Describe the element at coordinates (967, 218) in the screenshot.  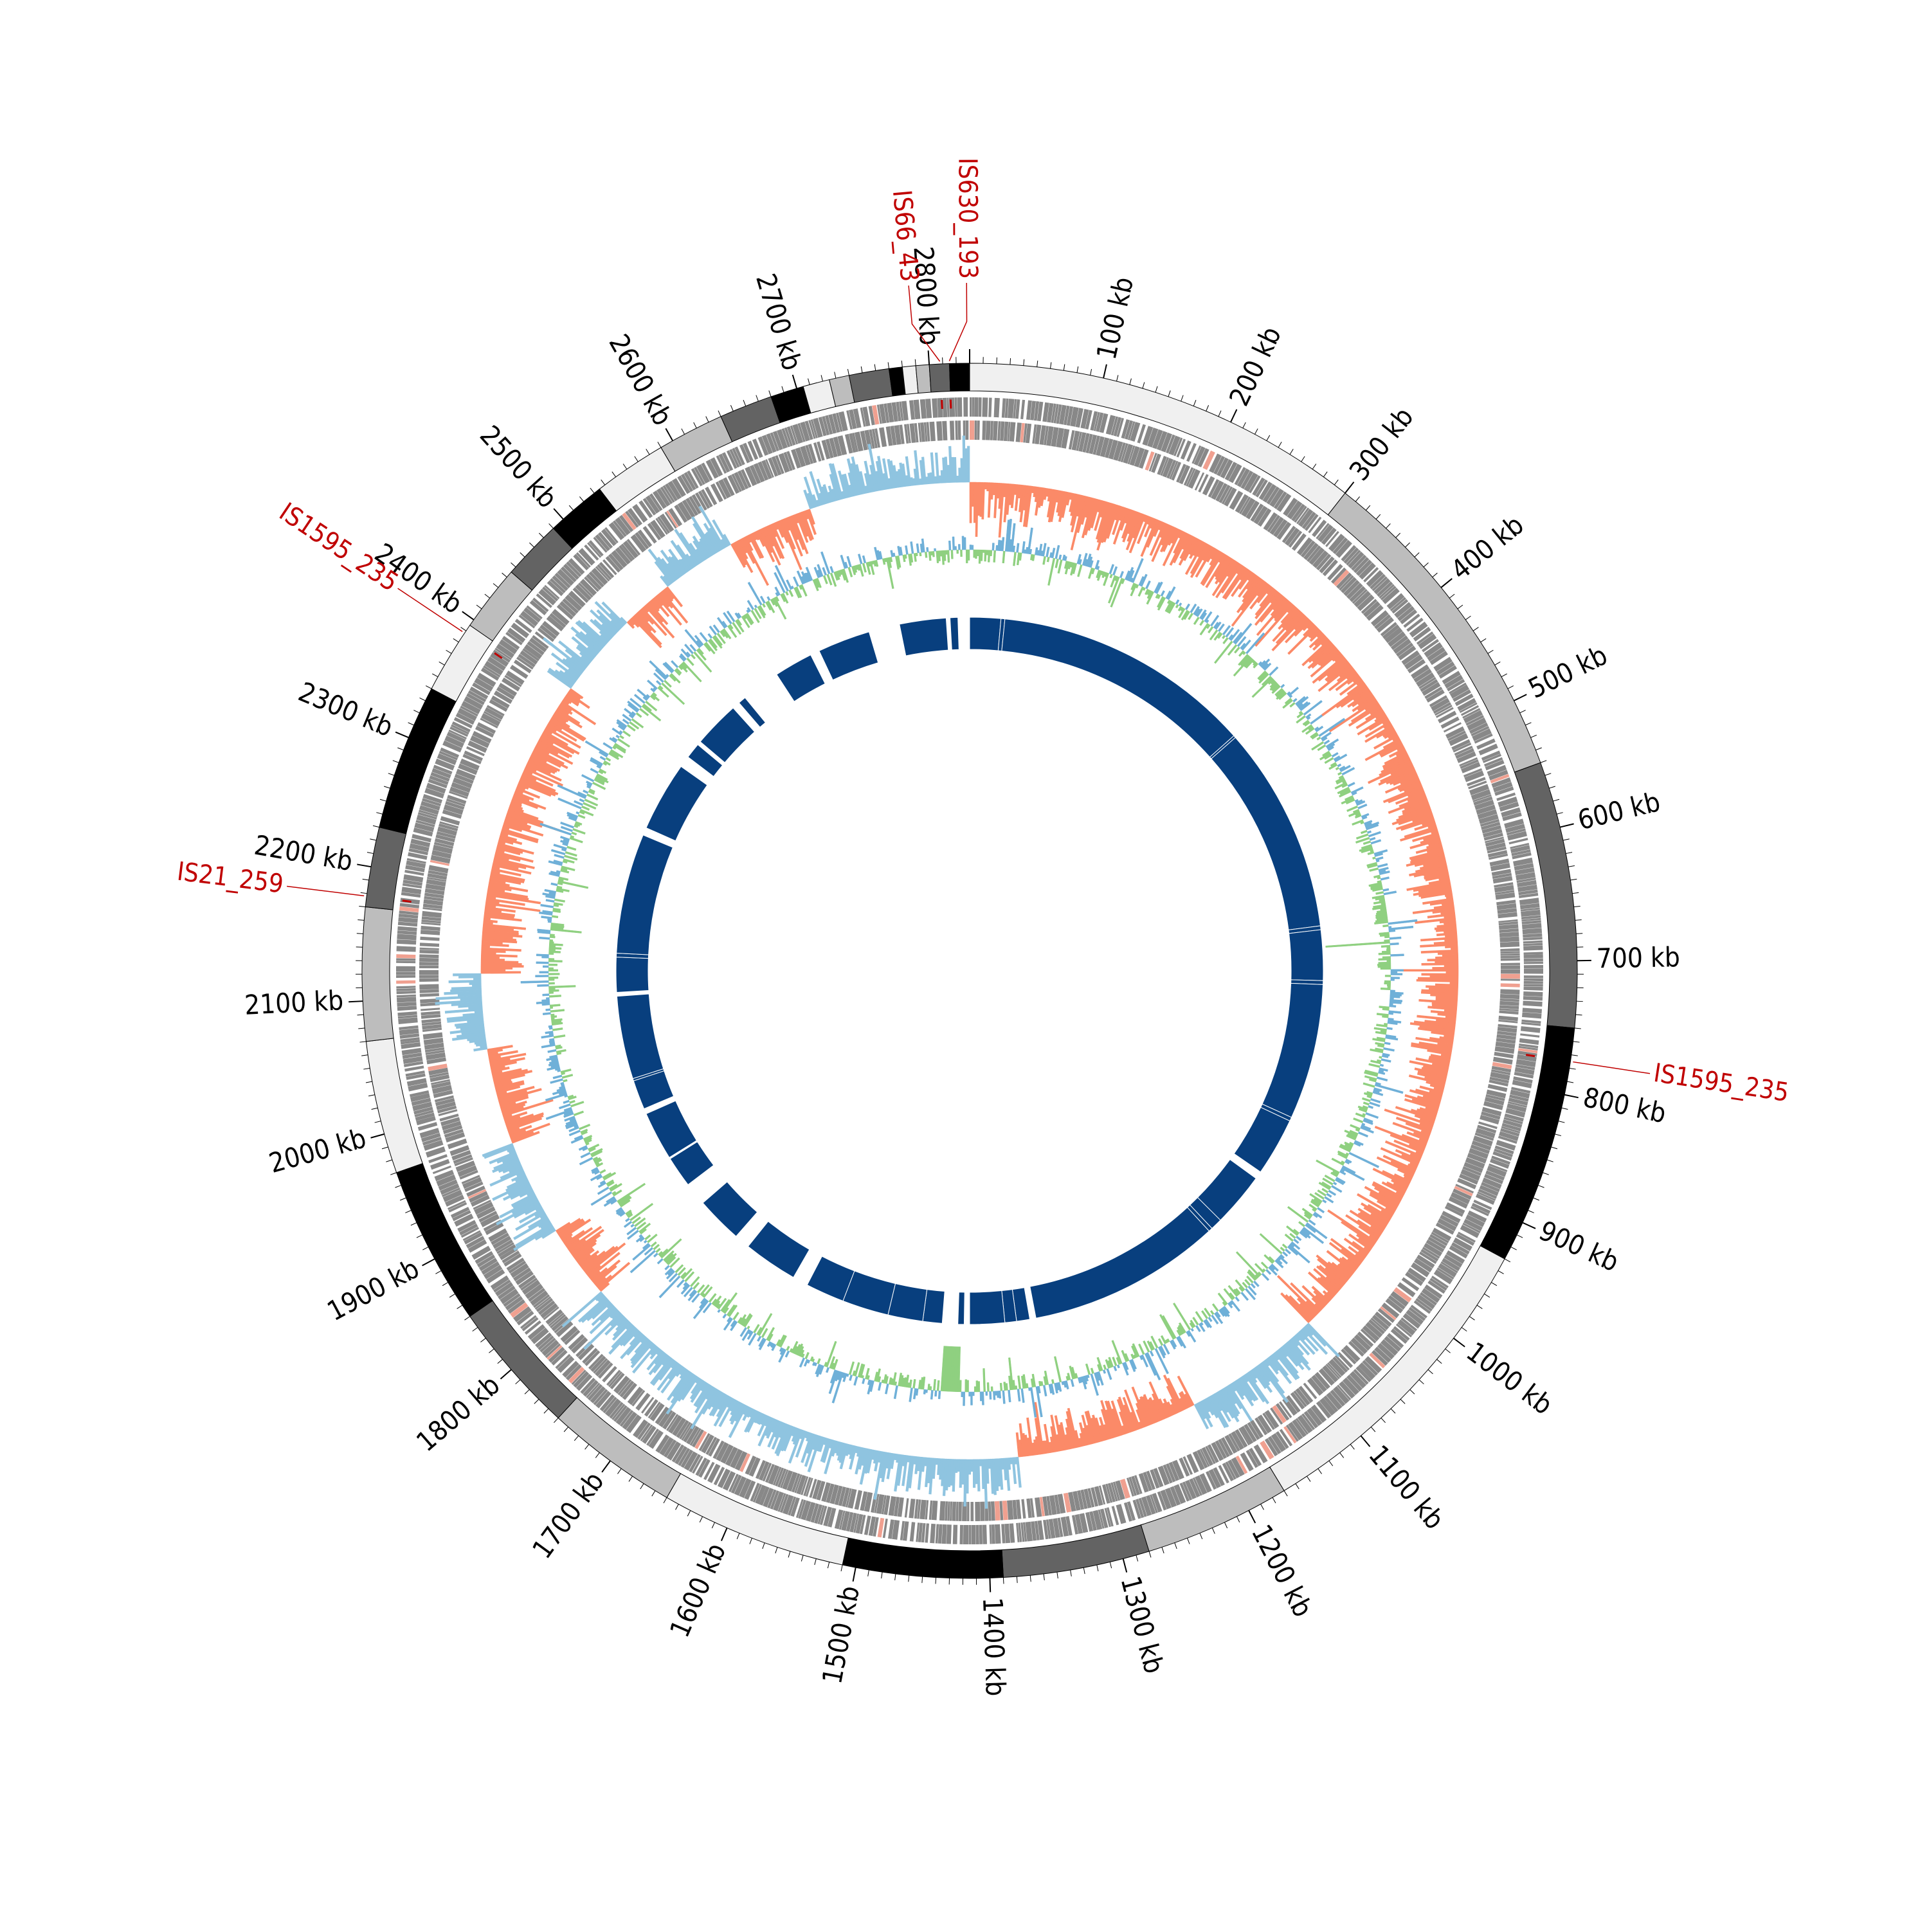
I see `is-element-label: IS630_193` at that location.